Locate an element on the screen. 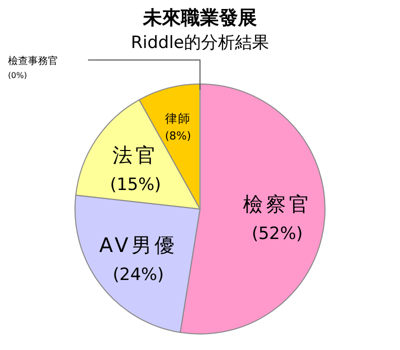 This screenshot has width=400, height=350. slice-label: AV男優 is located at coordinates (138, 244).